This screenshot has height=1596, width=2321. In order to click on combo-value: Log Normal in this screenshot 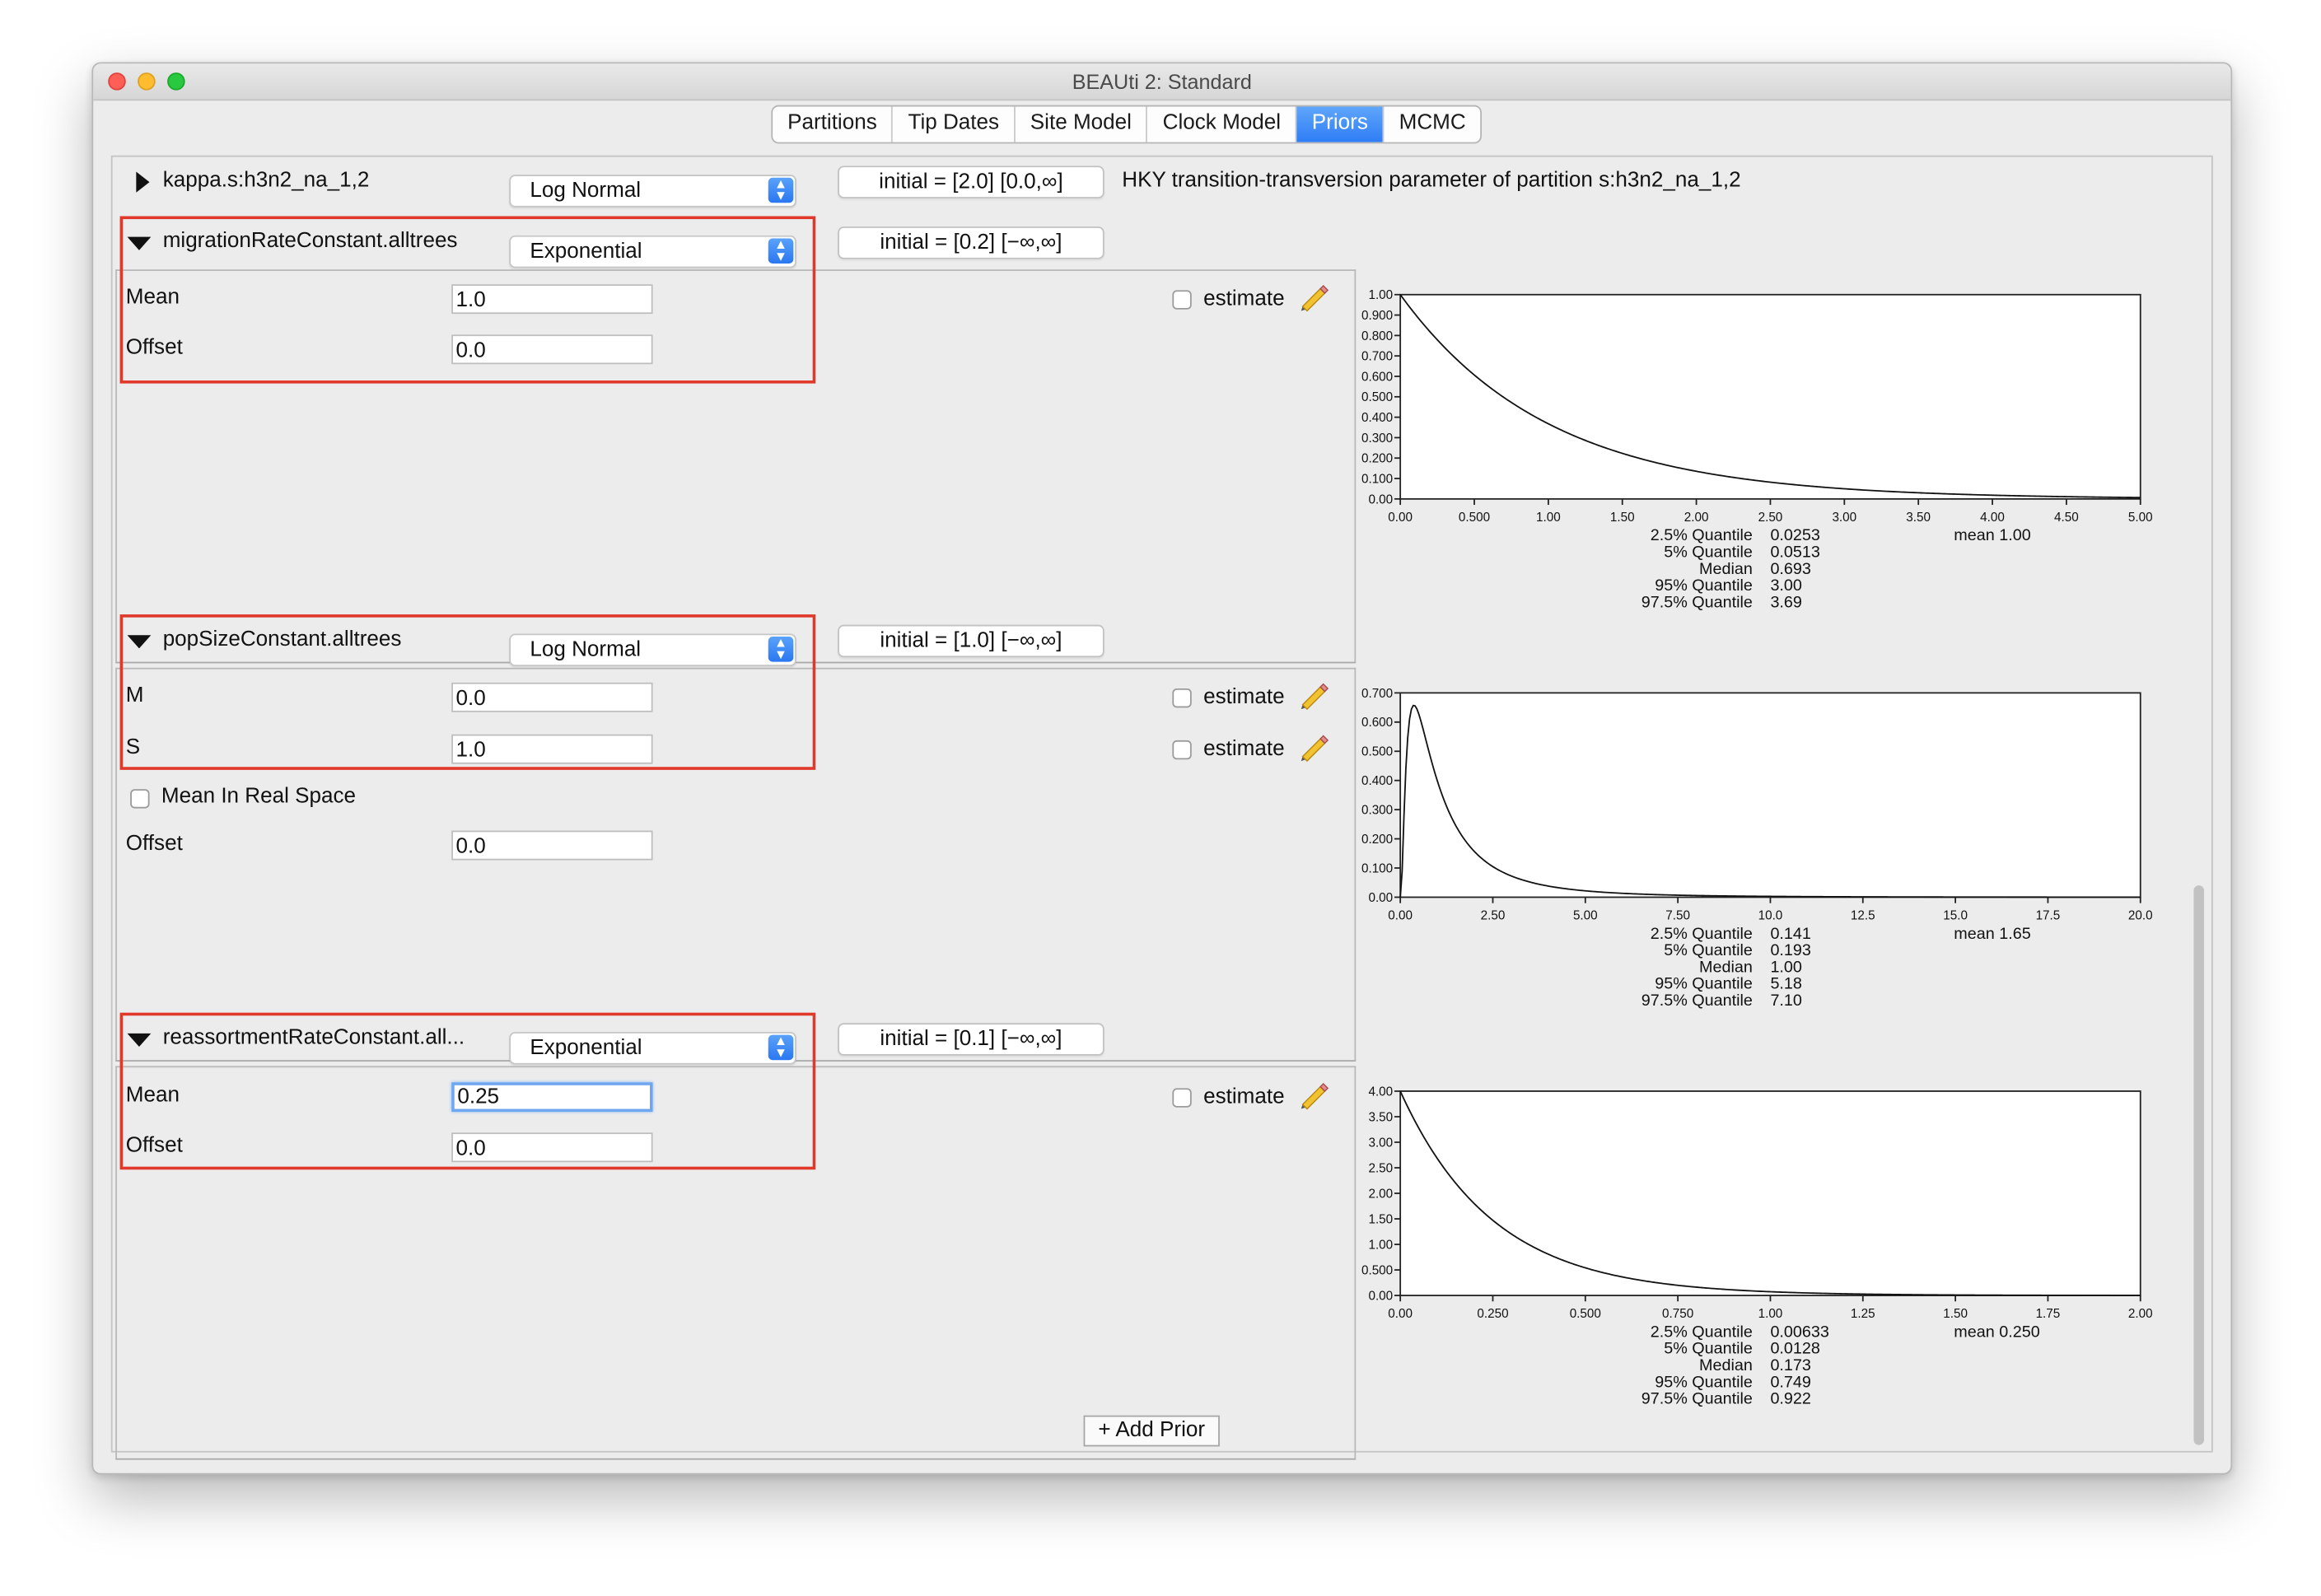, I will do `click(586, 191)`.